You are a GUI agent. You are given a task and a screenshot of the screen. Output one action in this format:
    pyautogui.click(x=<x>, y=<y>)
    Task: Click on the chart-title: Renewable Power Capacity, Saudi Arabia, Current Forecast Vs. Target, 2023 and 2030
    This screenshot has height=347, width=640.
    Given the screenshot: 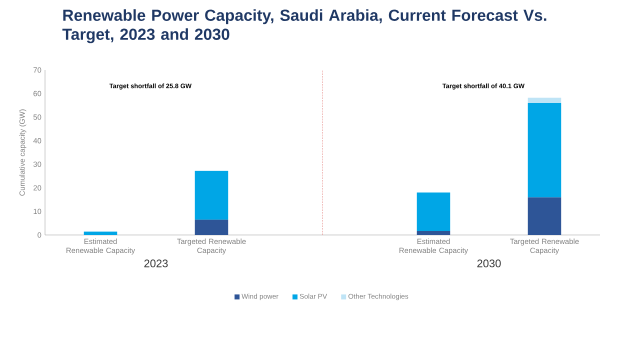 What is the action you would take?
    pyautogui.click(x=304, y=26)
    